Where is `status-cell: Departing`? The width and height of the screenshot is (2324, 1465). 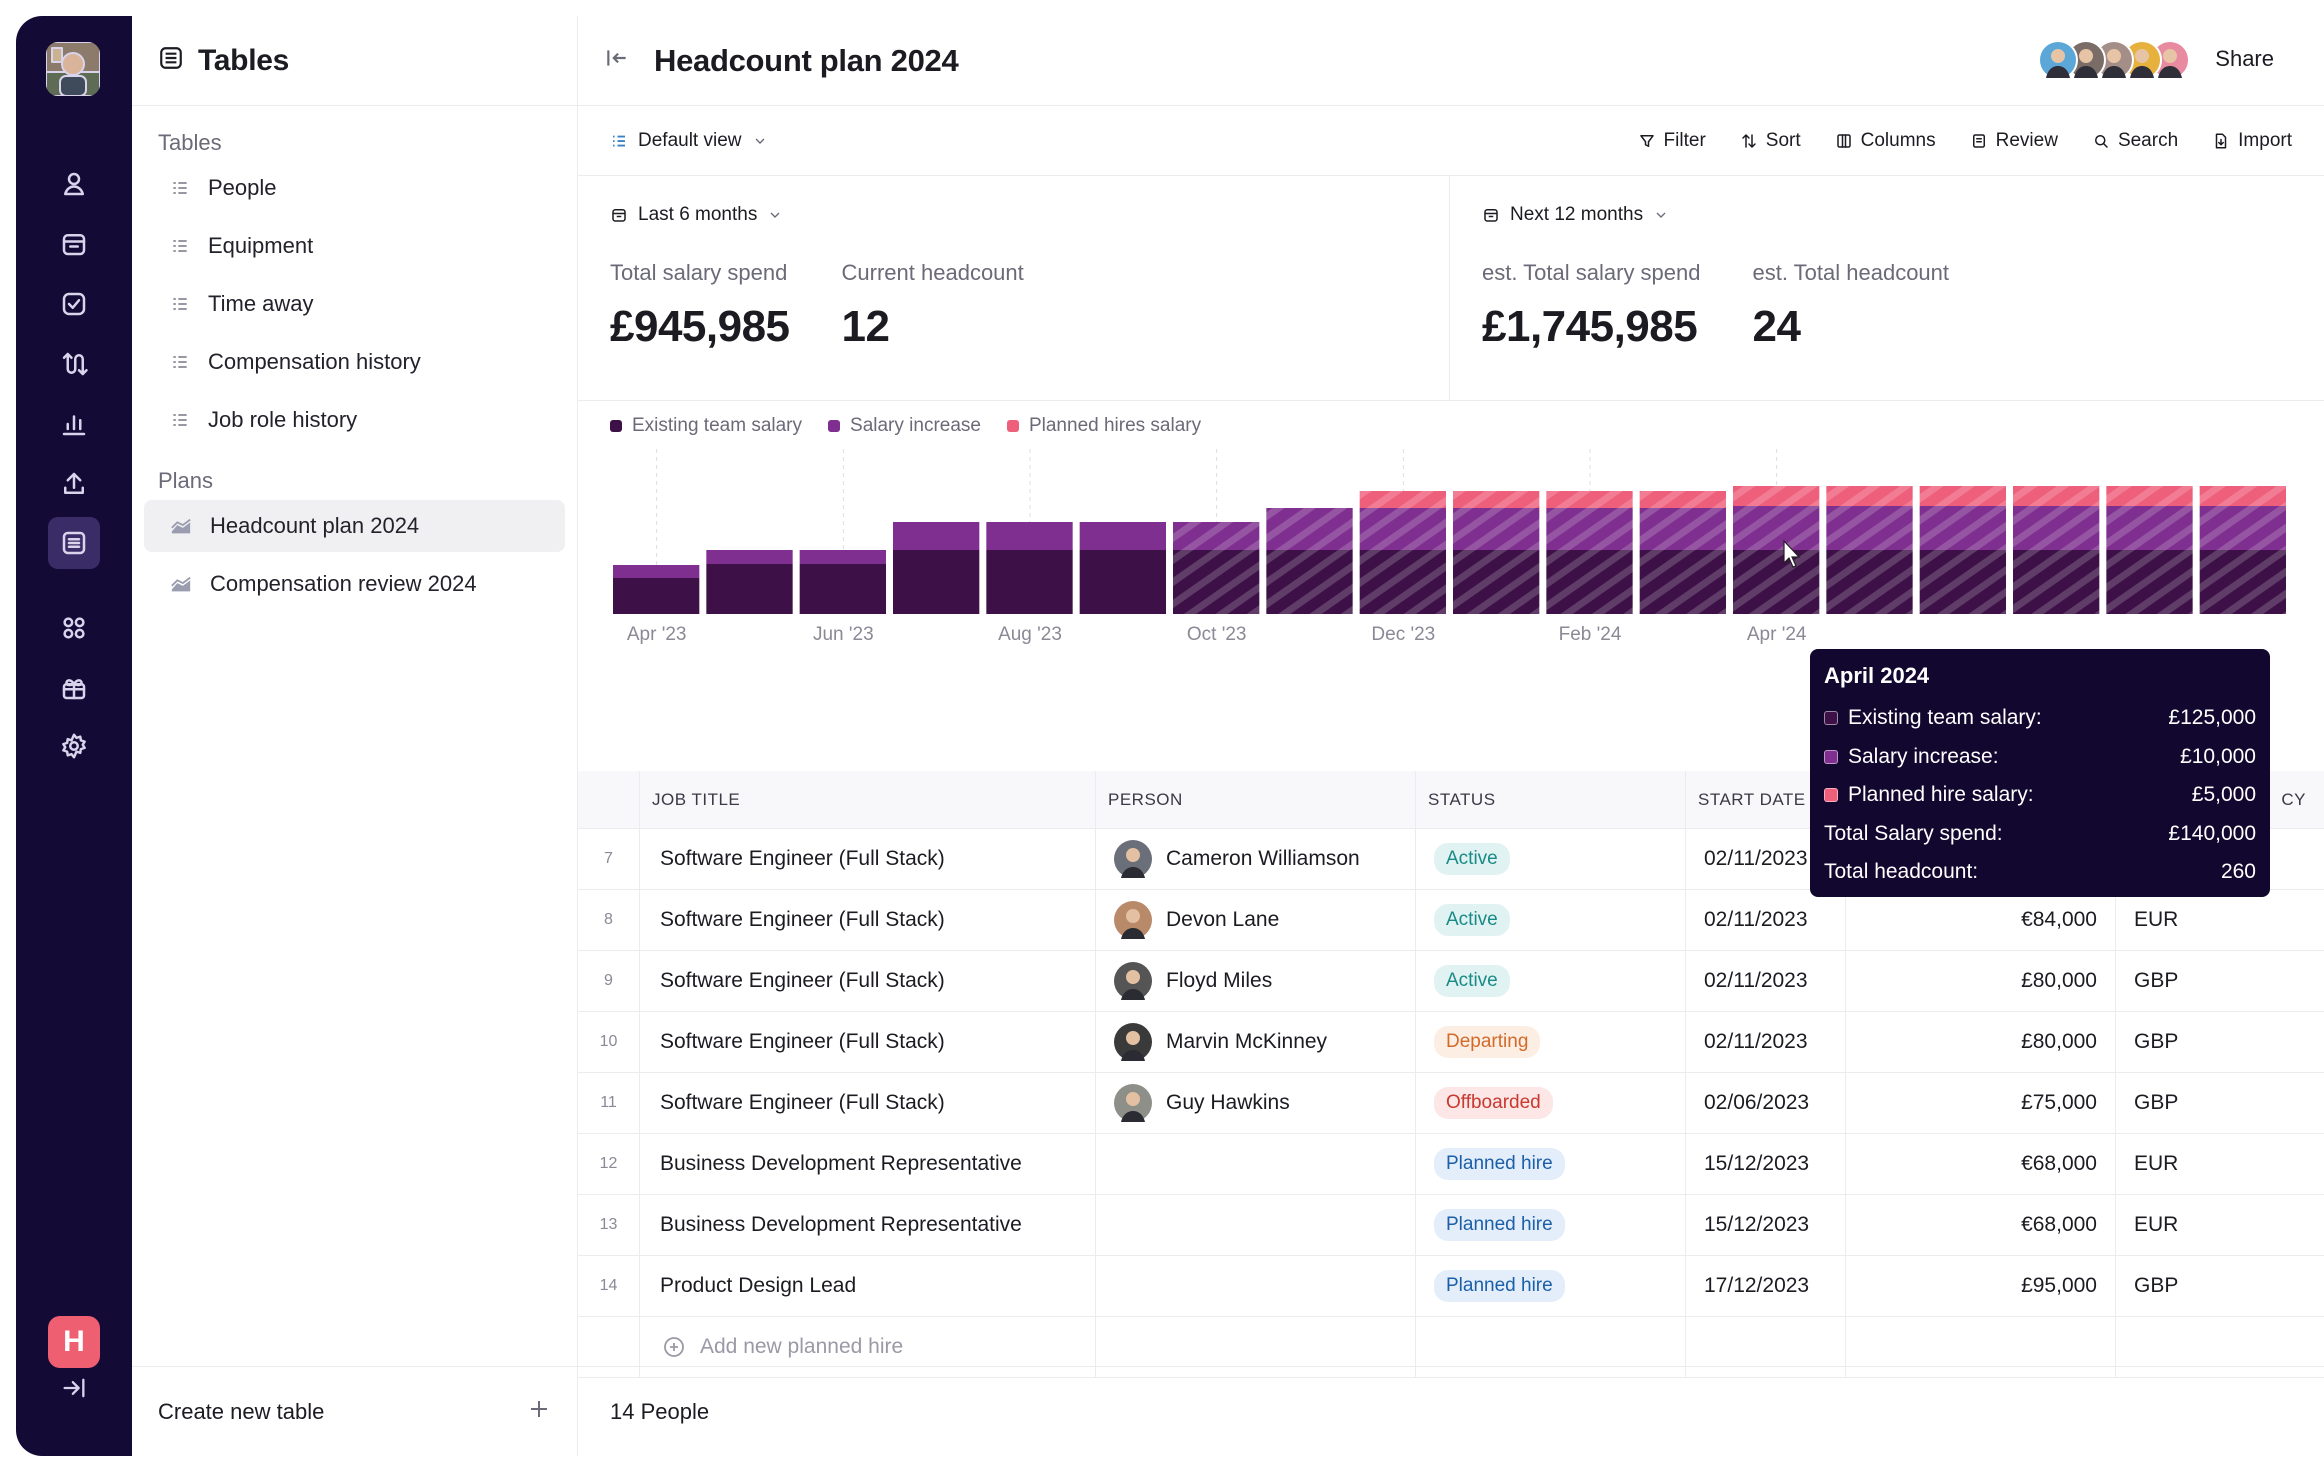
status-cell: Departing is located at coordinates (1551, 1042).